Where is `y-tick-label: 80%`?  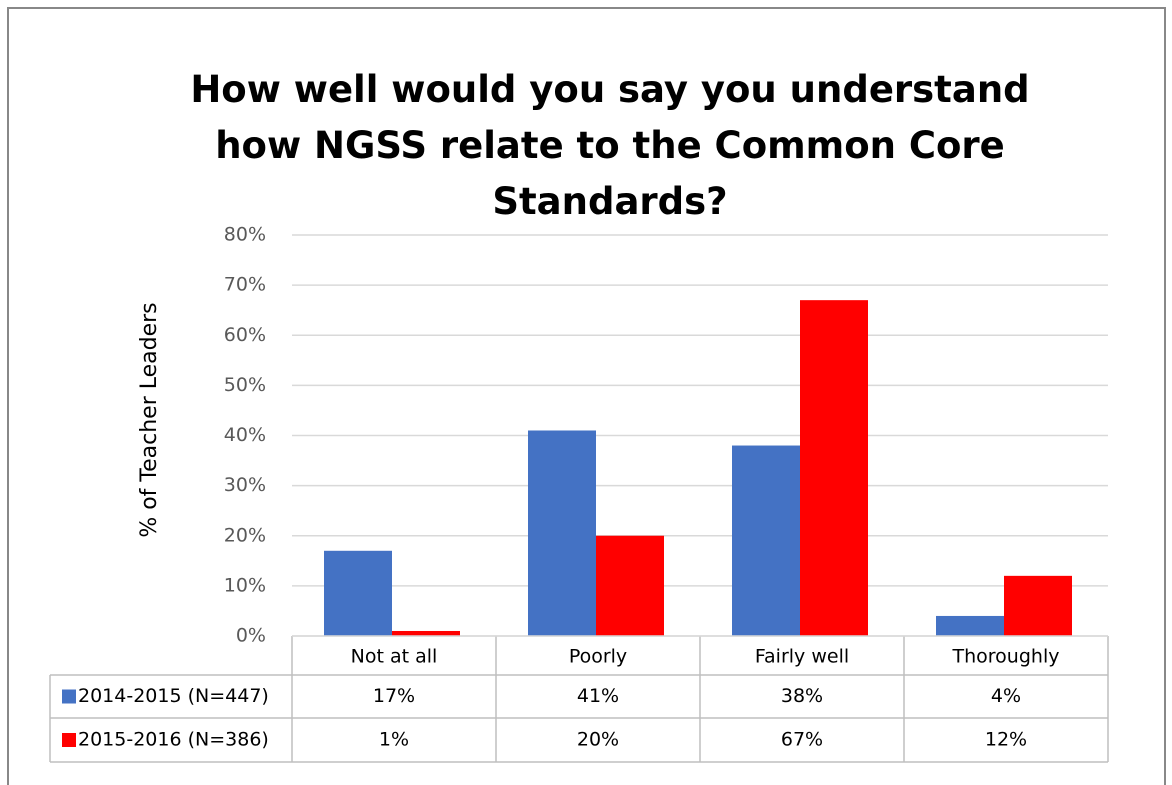
y-tick-label: 80% is located at coordinates (245, 235).